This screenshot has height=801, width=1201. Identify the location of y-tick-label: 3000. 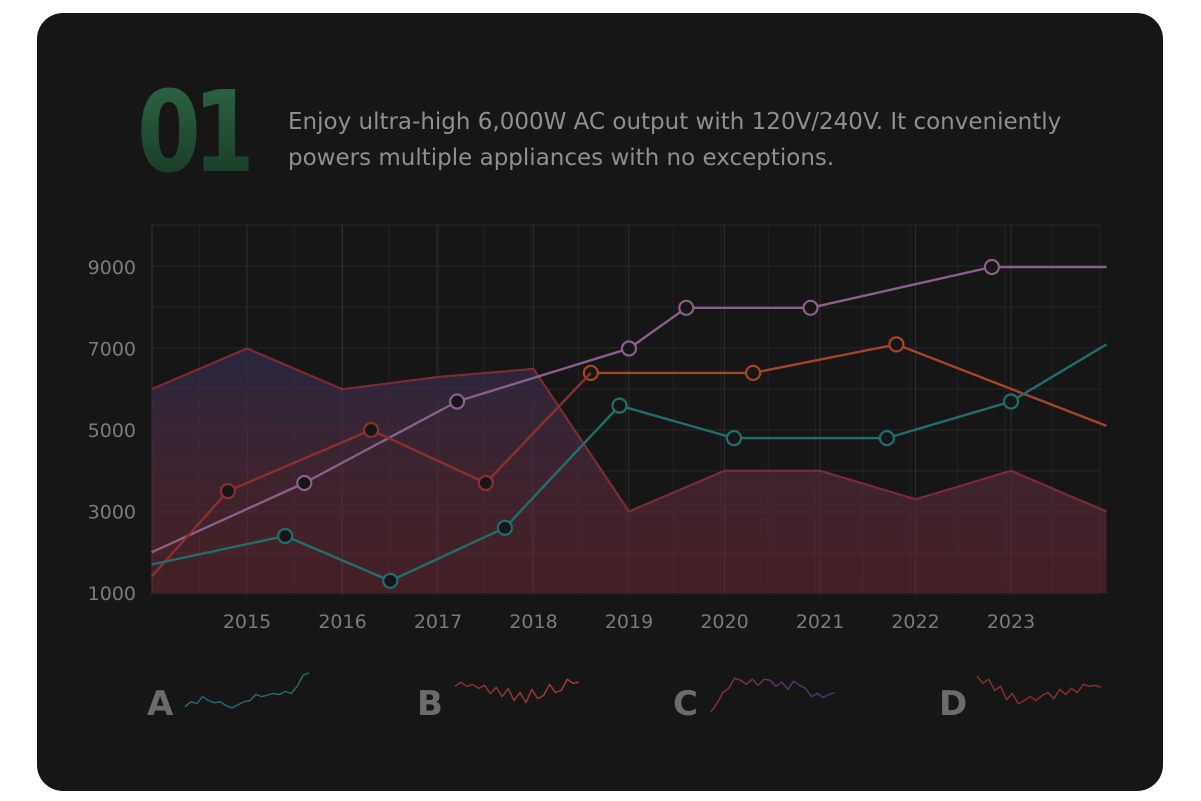
(112, 513).